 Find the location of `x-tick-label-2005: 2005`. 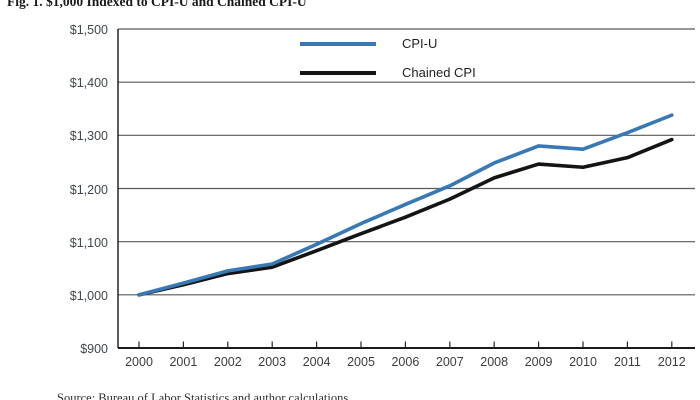

x-tick-label-2005: 2005 is located at coordinates (361, 362).